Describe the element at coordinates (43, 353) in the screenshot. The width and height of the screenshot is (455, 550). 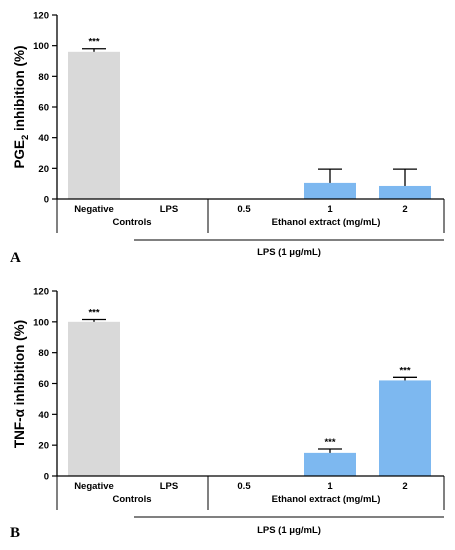
I see `panel-b-y-tick-label: 80` at that location.